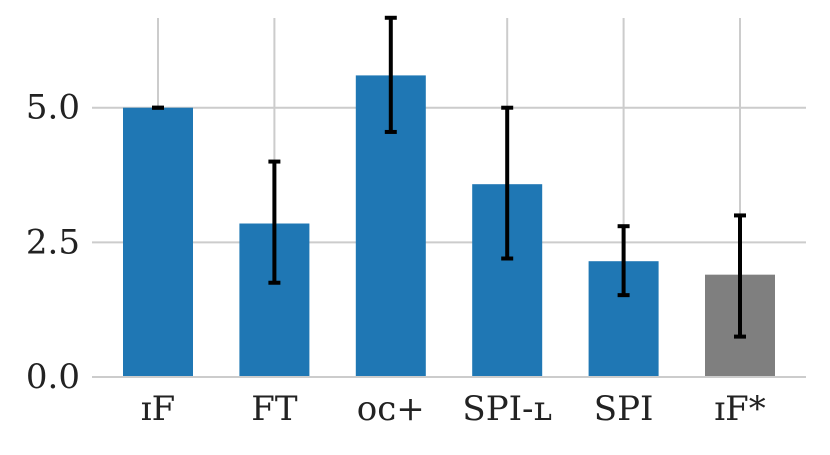 This screenshot has width=830, height=455. Describe the element at coordinates (453, 409) in the screenshot. I see `x-tick-labels: ɪF FT ᴏᴄ+ SPI-ʟ SPI ɪF*` at that location.